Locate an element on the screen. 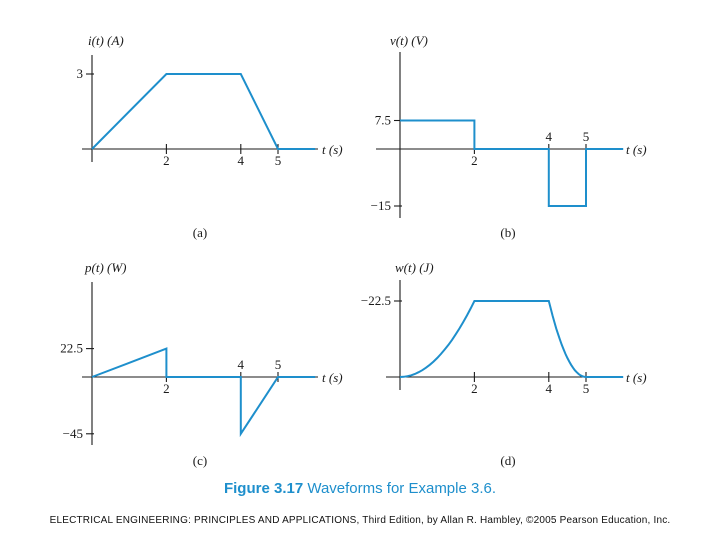  panel-b-x-tick-label: 4 is located at coordinates (549, 136).